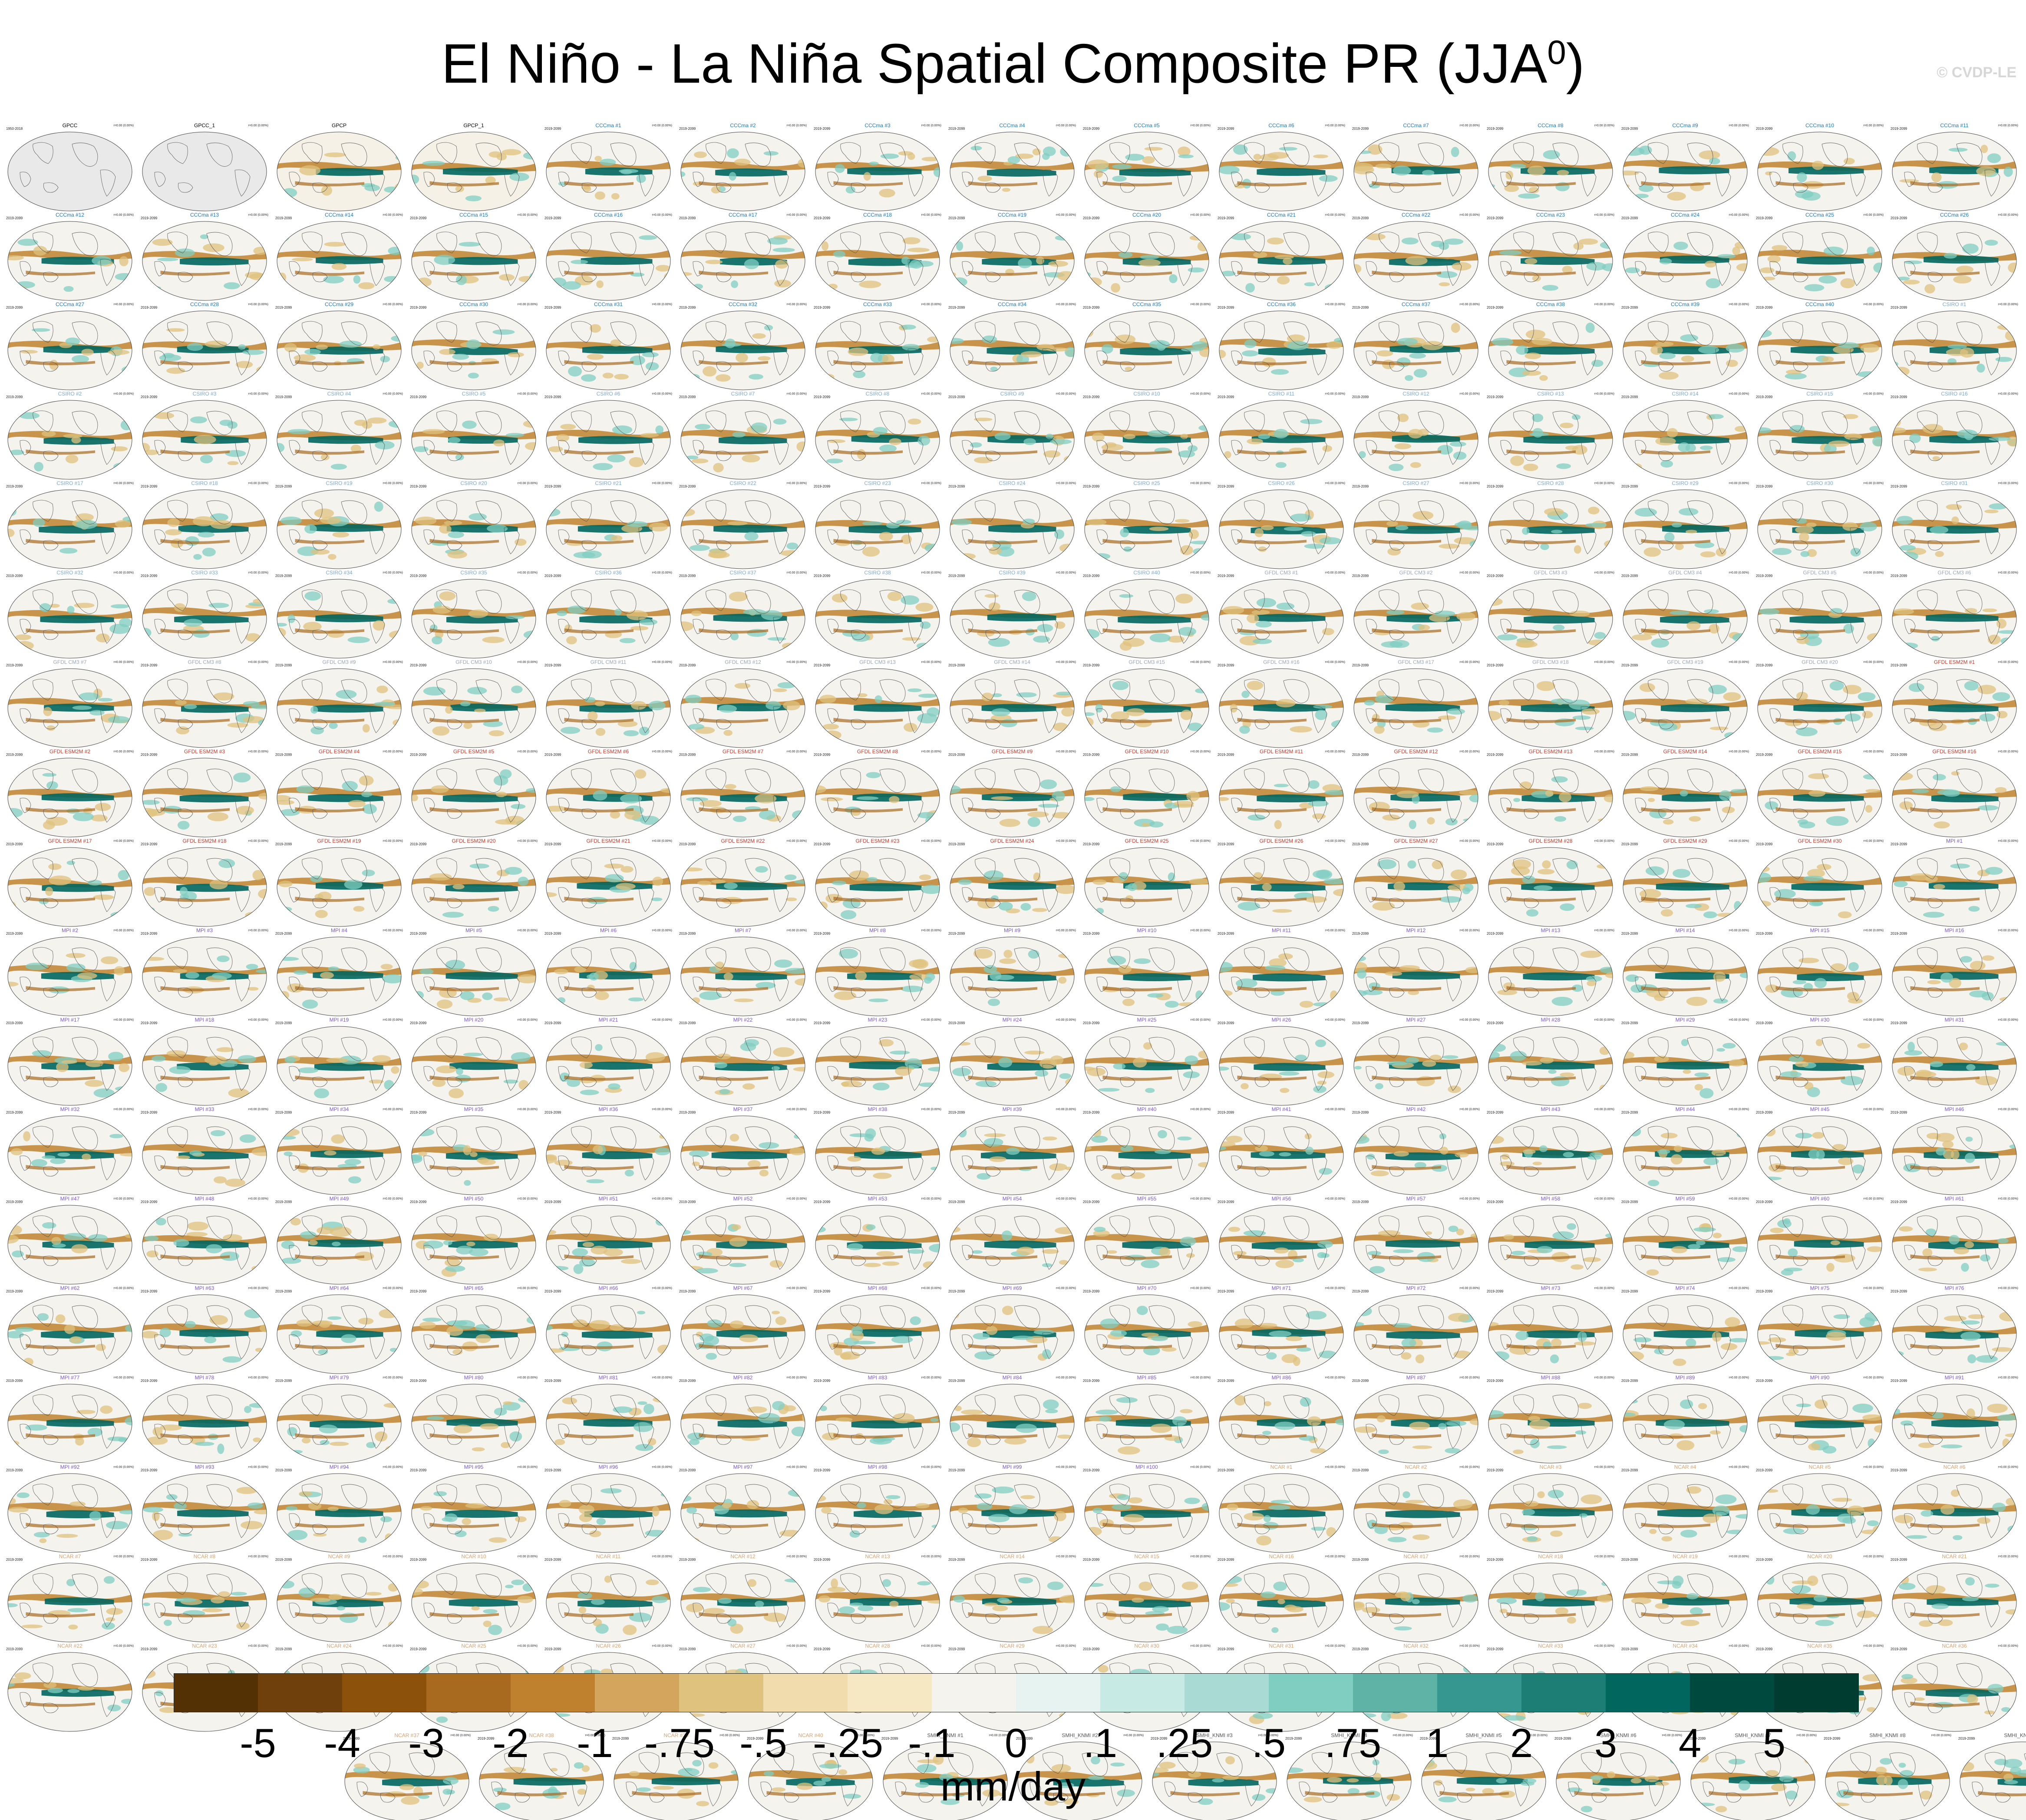  What do you see at coordinates (1954, 1061) in the screenshot?
I see `map-panel: MPI #31 2019-2099 r=0.00 (0.00%)` at bounding box center [1954, 1061].